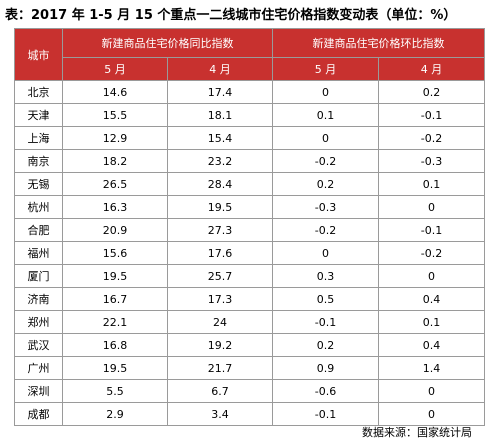 This screenshot has width=488, height=440. Describe the element at coordinates (115, 207) in the screenshot. I see `value-cell-yoy-may: 16.3` at that location.